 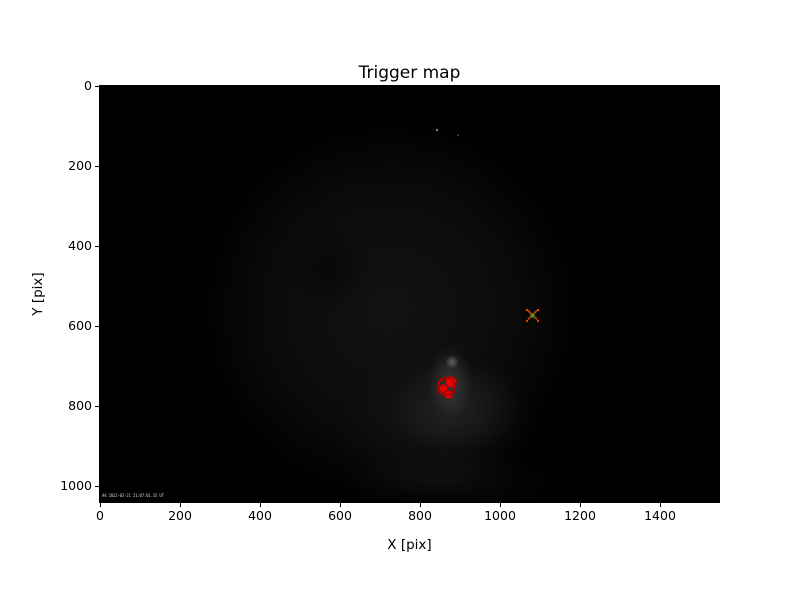 What do you see at coordinates (80, 405) in the screenshot?
I see `y-tick-label: 800` at bounding box center [80, 405].